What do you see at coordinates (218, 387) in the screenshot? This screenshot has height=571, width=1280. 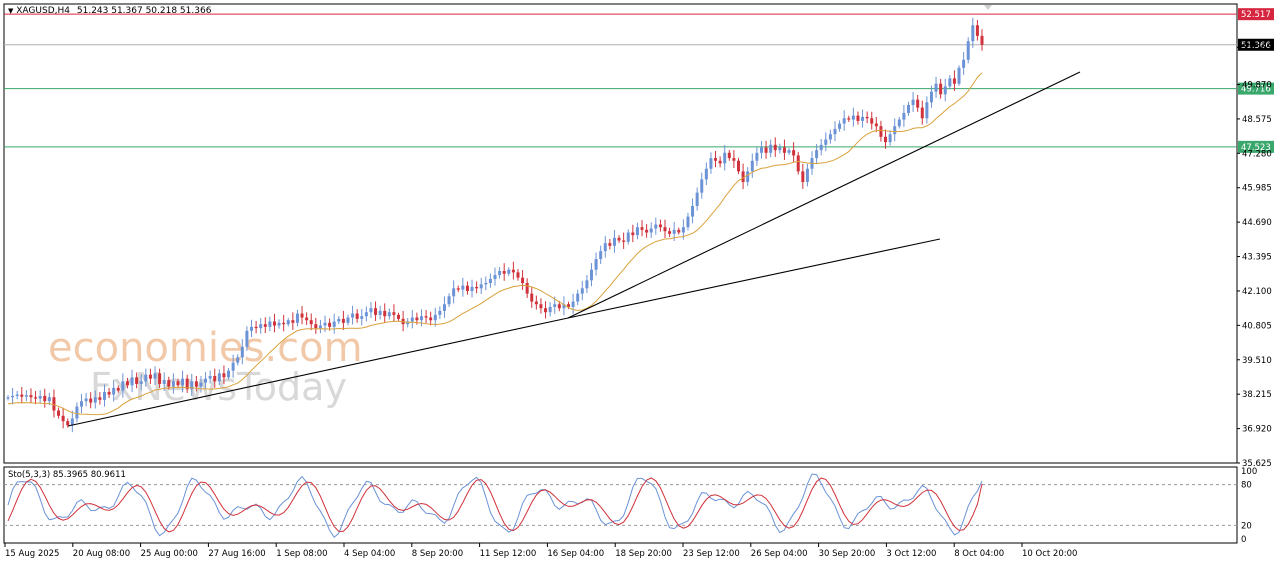 I see `watermark-fxnewstoday: FxNewsToday` at bounding box center [218, 387].